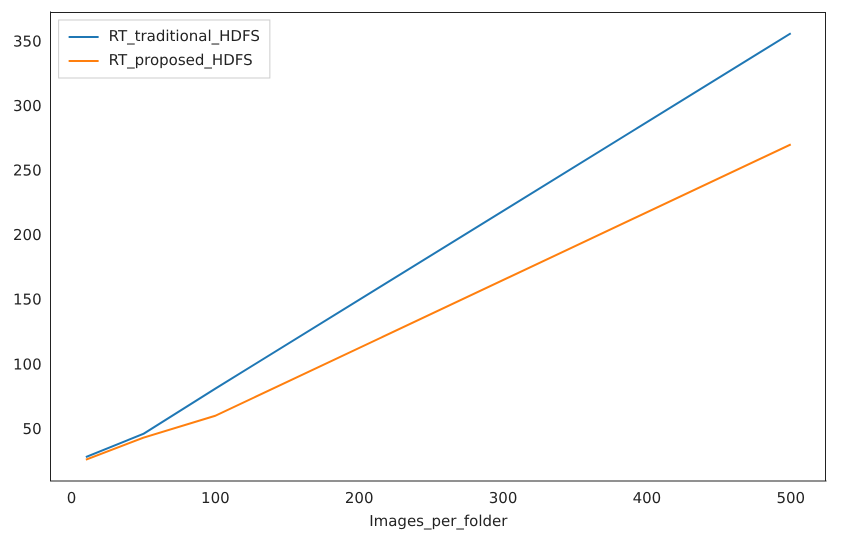 The height and width of the screenshot is (538, 851). Describe the element at coordinates (359, 497) in the screenshot. I see `x-tick-label: 200` at that location.